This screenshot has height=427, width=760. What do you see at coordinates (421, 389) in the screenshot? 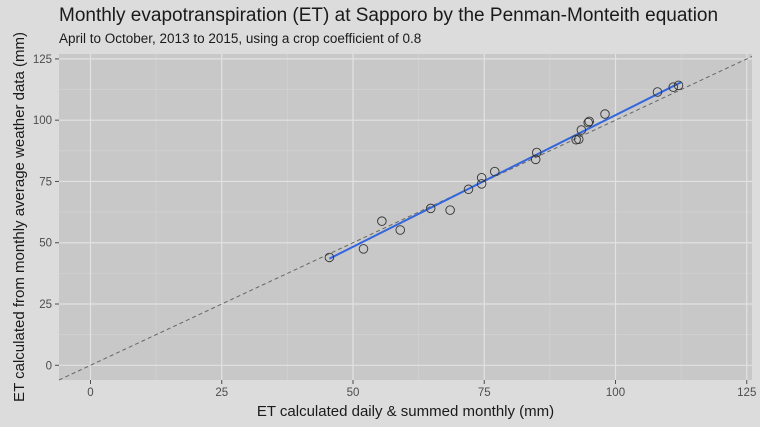
I see `x-axis-ticks: 0 25 50 75 100 125` at bounding box center [421, 389].